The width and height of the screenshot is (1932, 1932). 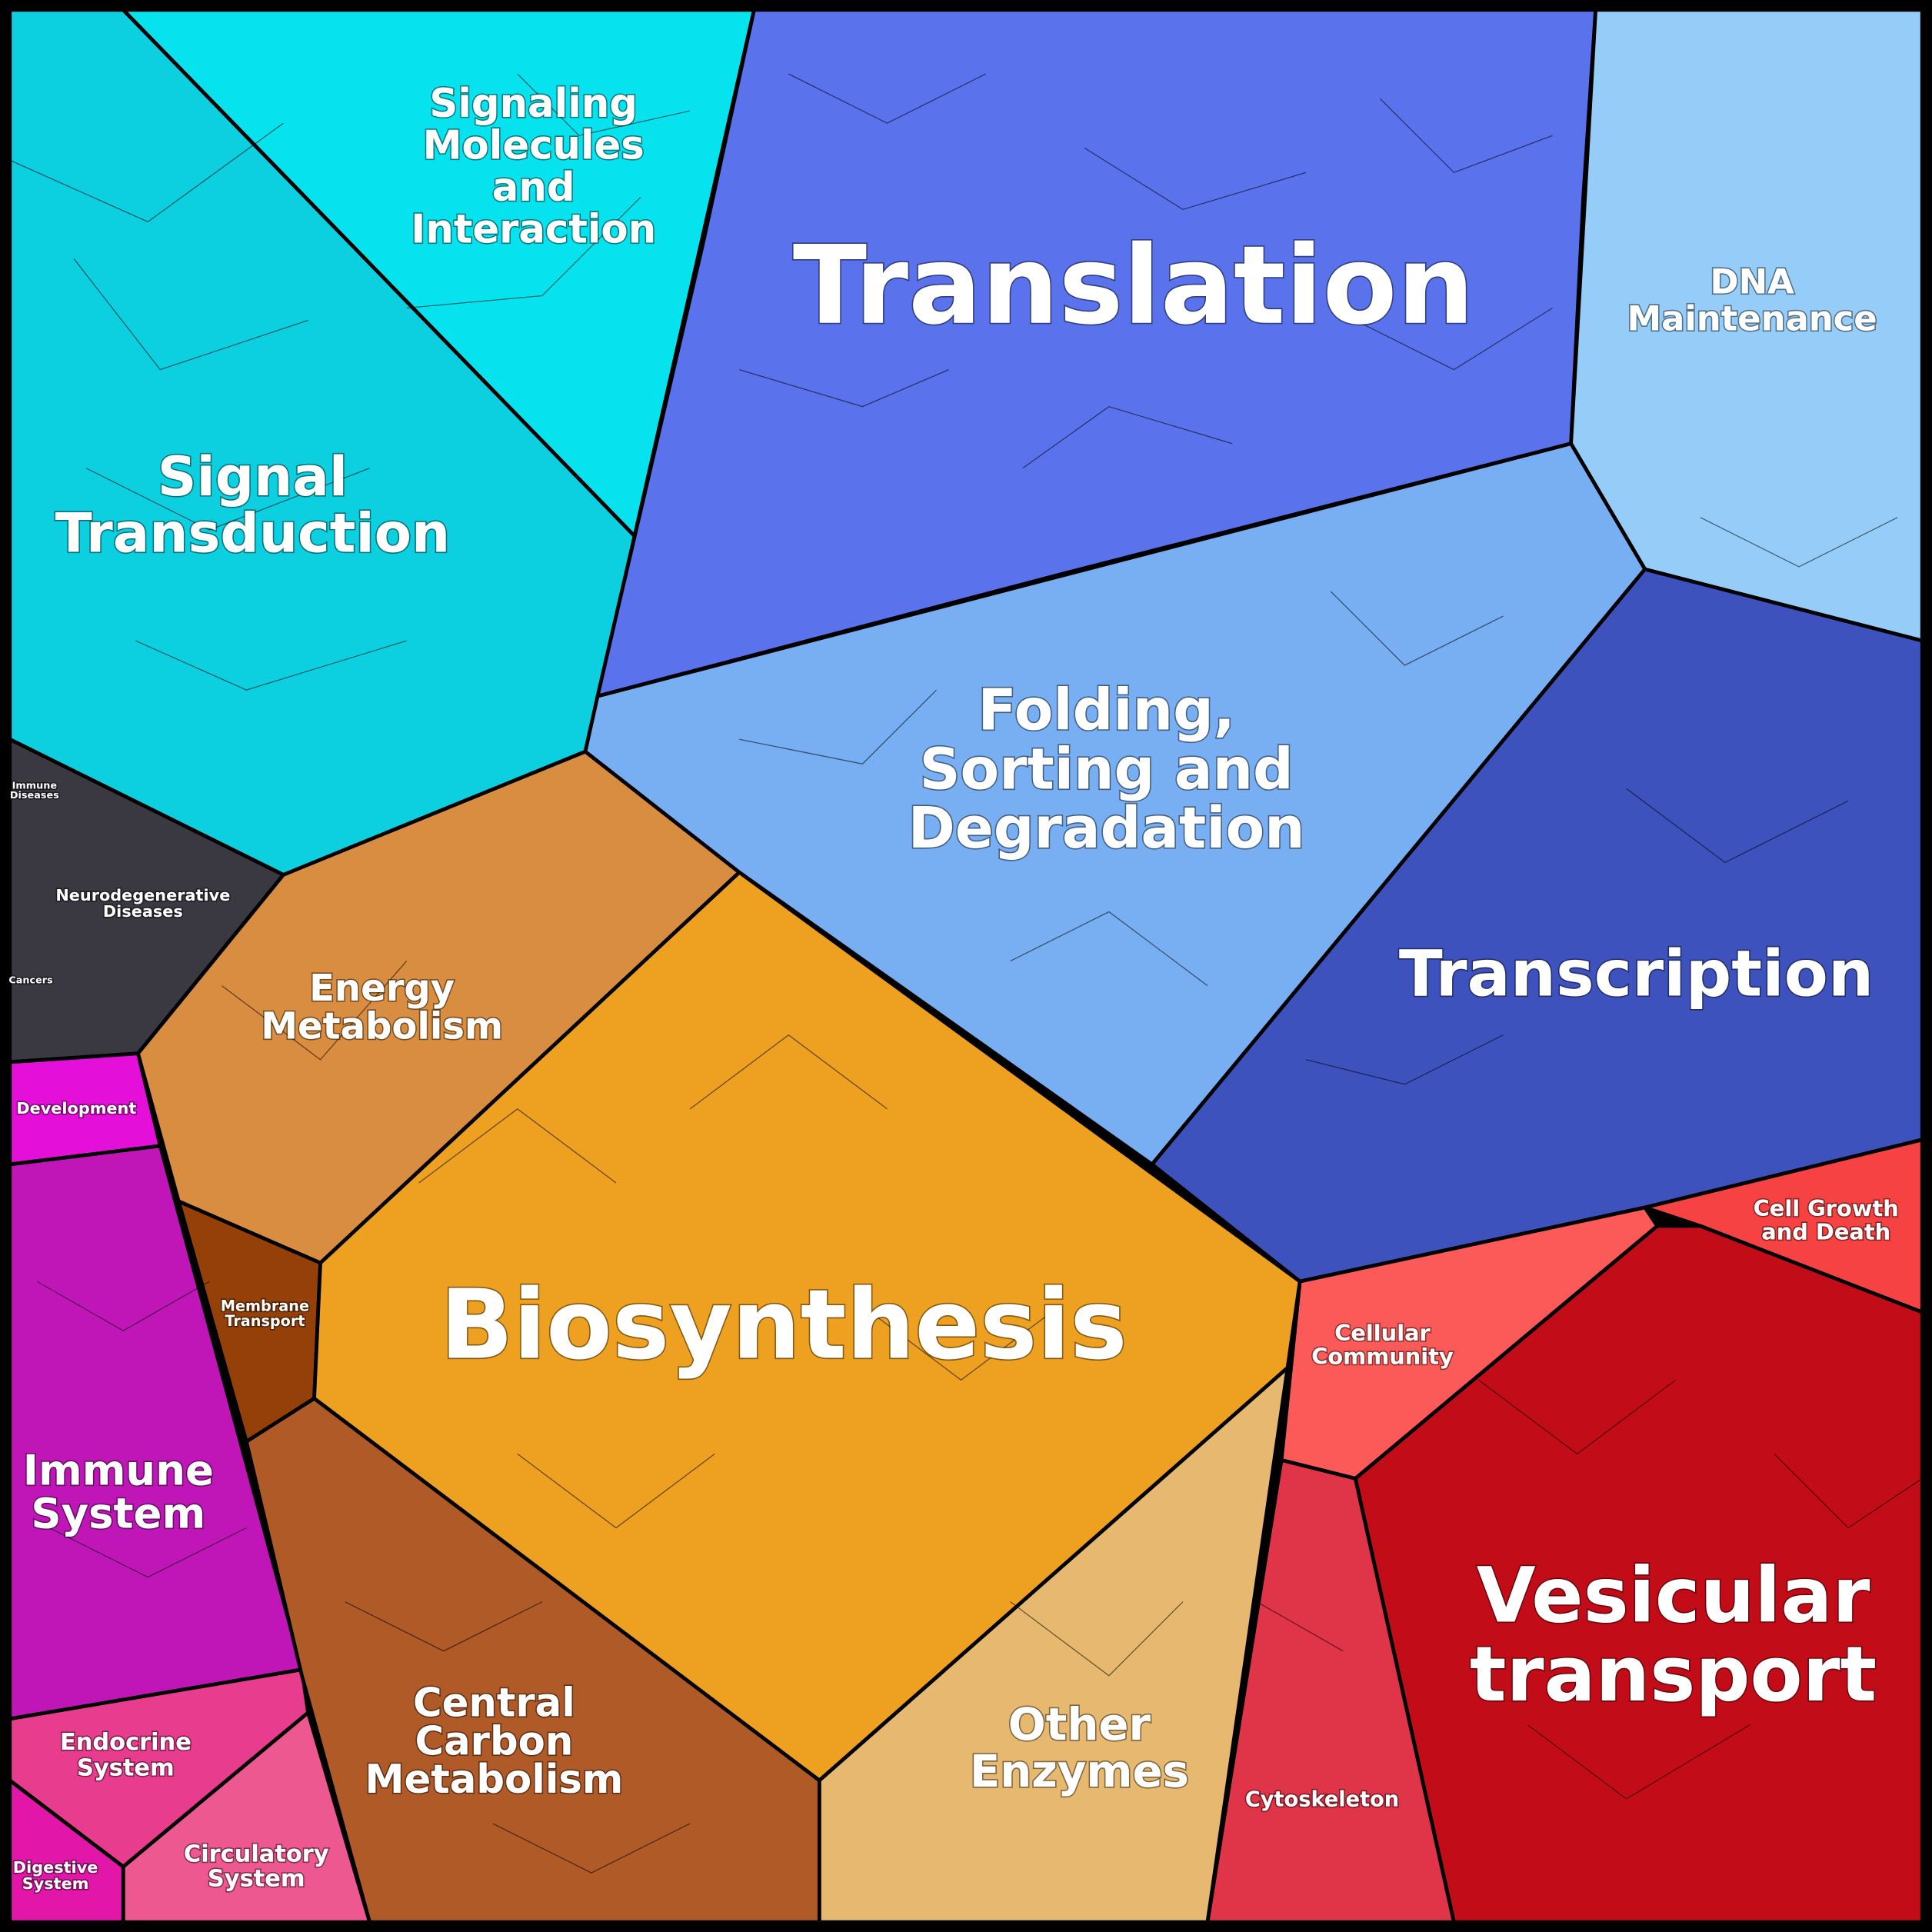 I want to click on region-label: Signaling Molecules and Interaction, so click(x=533, y=166).